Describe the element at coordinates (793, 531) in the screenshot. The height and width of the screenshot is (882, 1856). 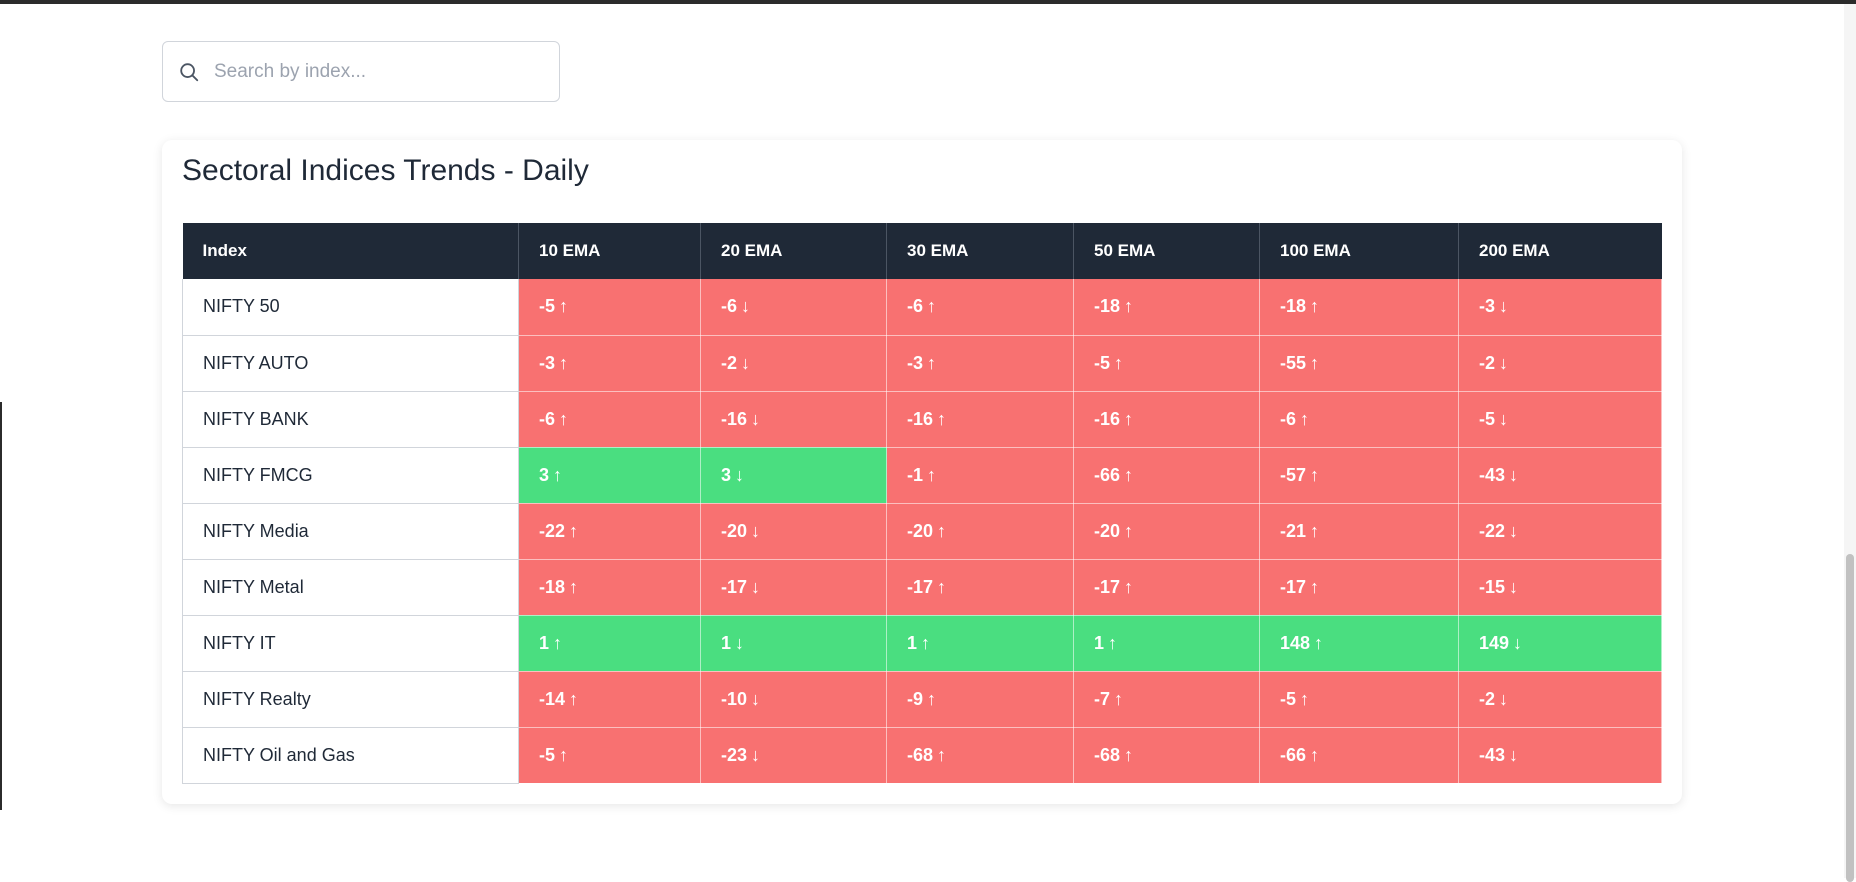
I see `ema-cell: -20 ↓` at that location.